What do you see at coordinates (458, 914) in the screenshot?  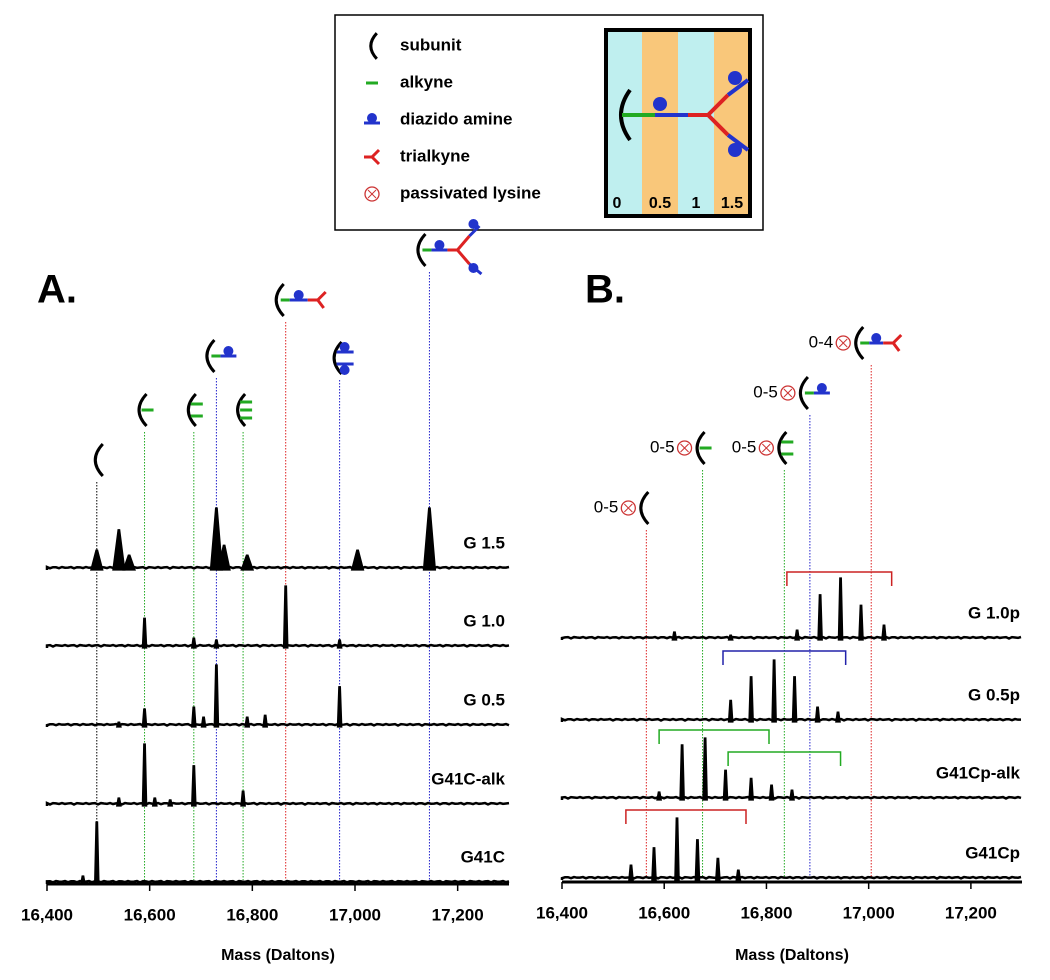 I see `x-tick-label: 17,200` at bounding box center [458, 914].